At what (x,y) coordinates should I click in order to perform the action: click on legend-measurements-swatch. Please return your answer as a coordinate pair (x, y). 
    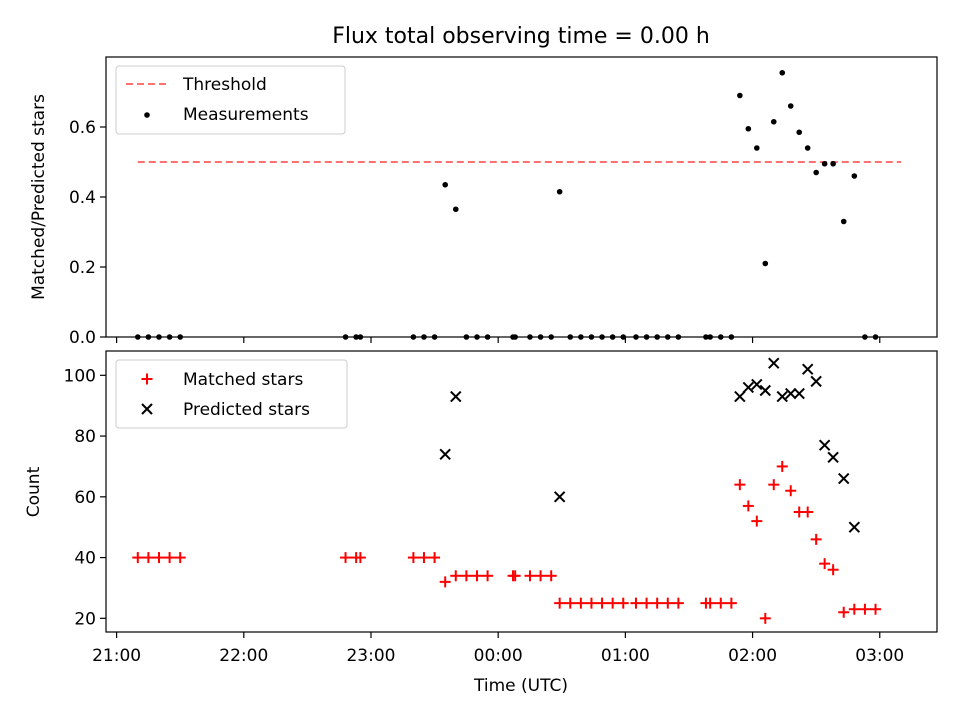
    Looking at the image, I should click on (147, 115).